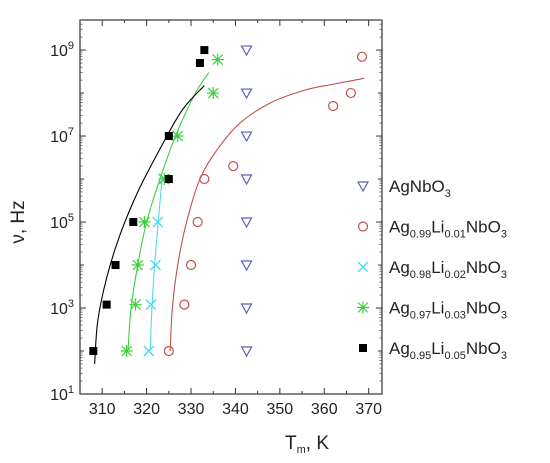 This screenshot has width=550, height=463. I want to click on x-tick-label: 350, so click(280, 409).